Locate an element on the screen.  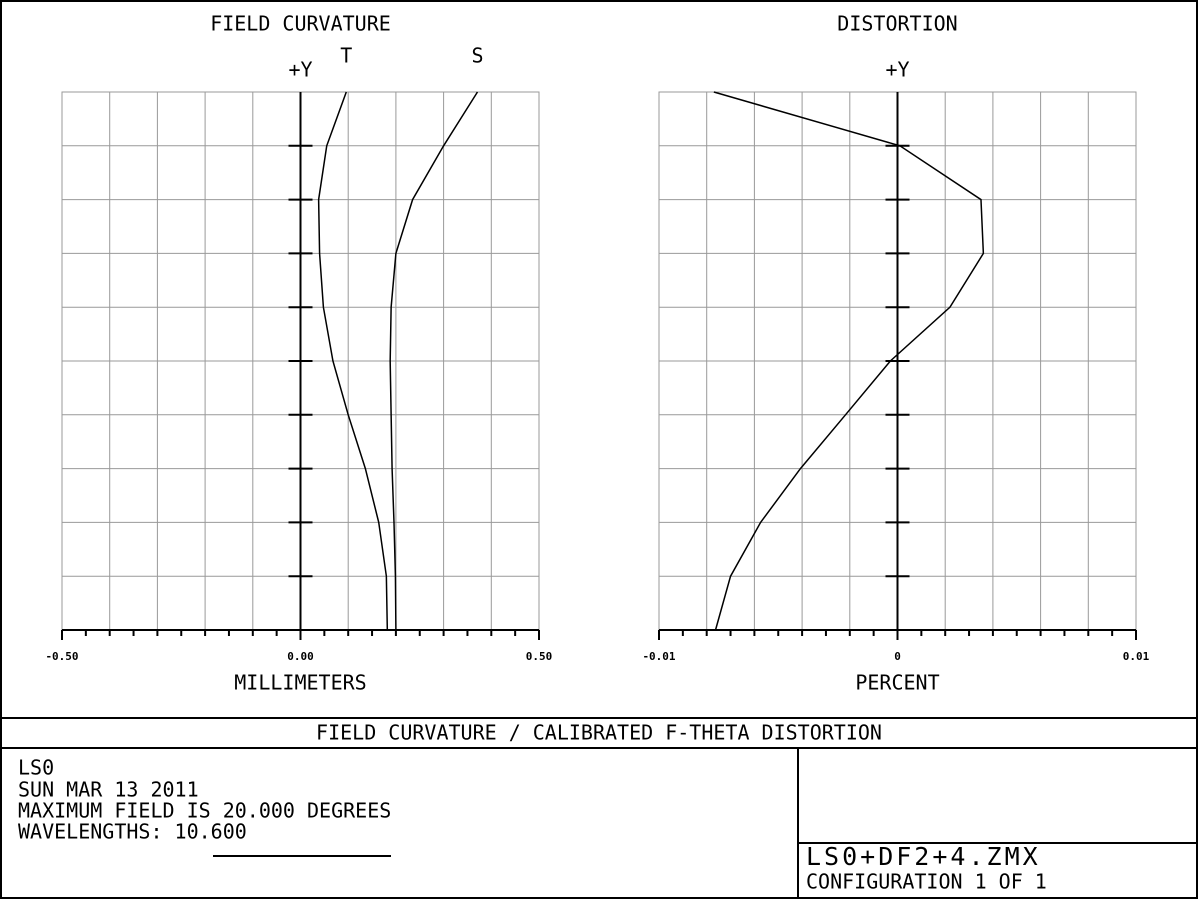
info-line: LS0 is located at coordinates (36, 768).